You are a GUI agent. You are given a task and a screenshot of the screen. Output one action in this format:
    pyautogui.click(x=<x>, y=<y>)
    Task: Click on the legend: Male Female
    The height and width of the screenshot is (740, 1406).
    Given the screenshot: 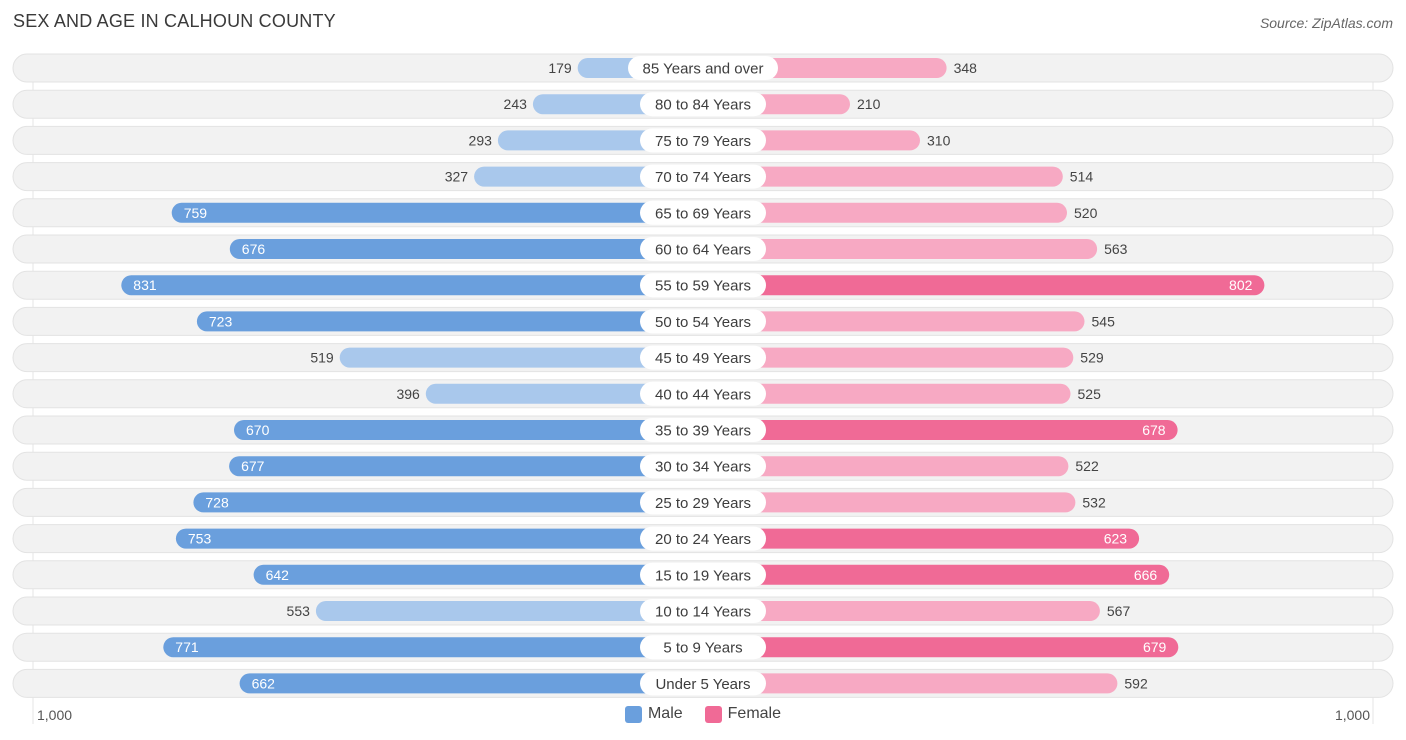 What is the action you would take?
    pyautogui.click(x=703, y=714)
    